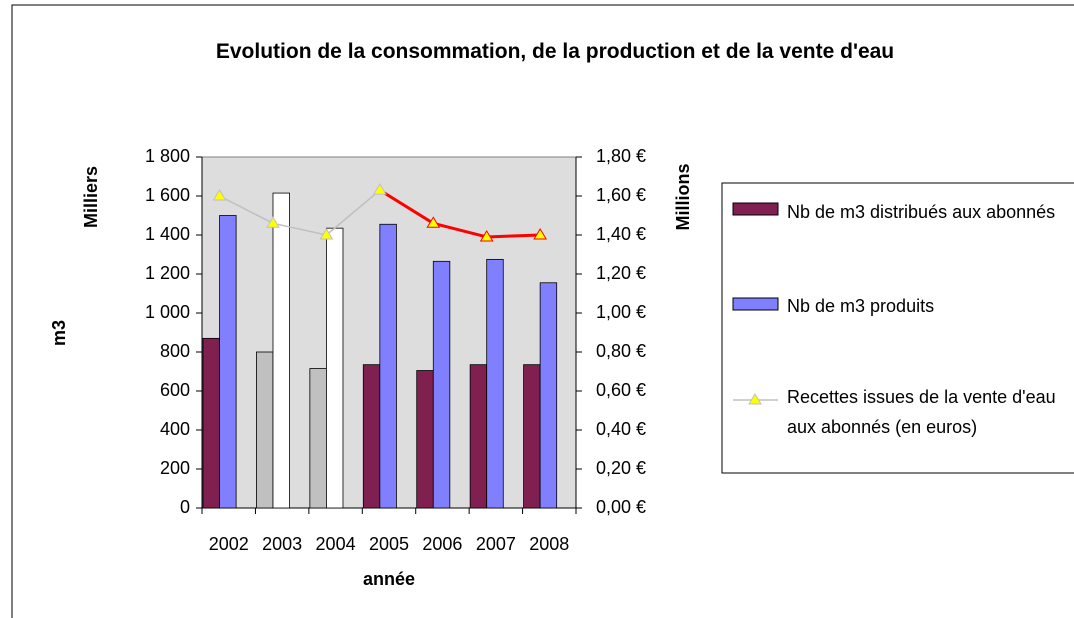 The image size is (1074, 618). What do you see at coordinates (175, 468) in the screenshot?
I see `y-tick-label: 200` at bounding box center [175, 468].